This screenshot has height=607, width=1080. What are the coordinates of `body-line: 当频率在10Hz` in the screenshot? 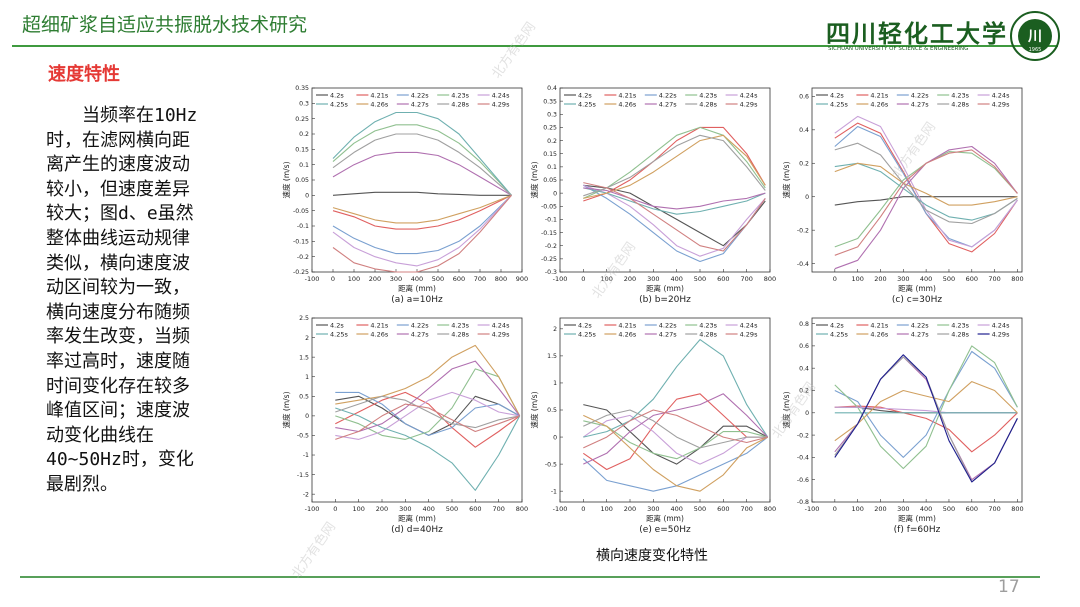 It's located at (140, 115).